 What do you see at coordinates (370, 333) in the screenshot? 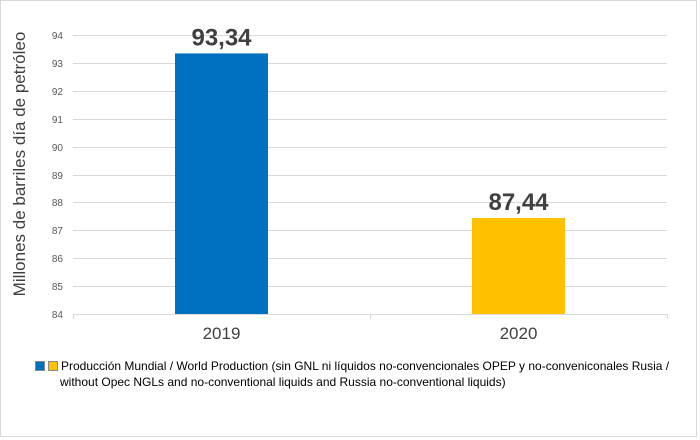
I see `x-tick-labels: 2019 2020` at bounding box center [370, 333].